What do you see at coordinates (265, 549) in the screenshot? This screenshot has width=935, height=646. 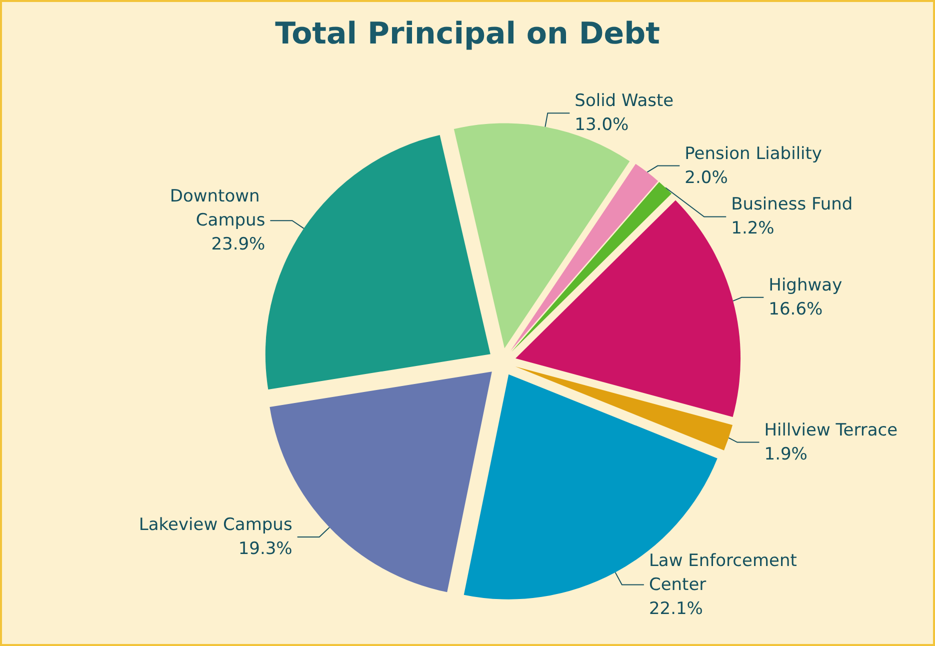 I see `data-label: 19.3%` at bounding box center [265, 549].